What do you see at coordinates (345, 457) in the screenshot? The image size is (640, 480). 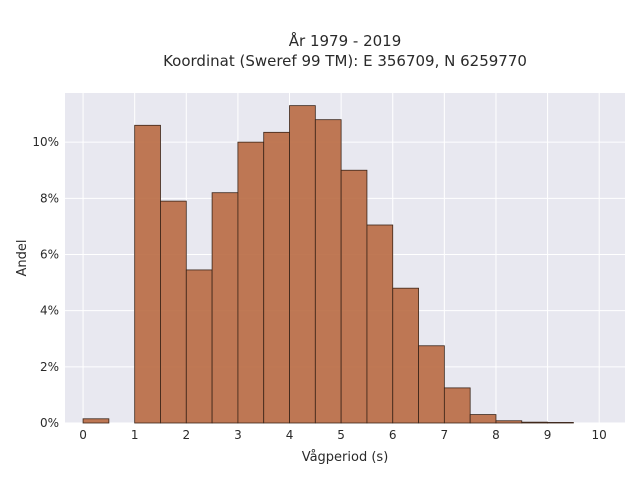 I see `x-axis-label: Vågperiod (s)` at bounding box center [345, 457].